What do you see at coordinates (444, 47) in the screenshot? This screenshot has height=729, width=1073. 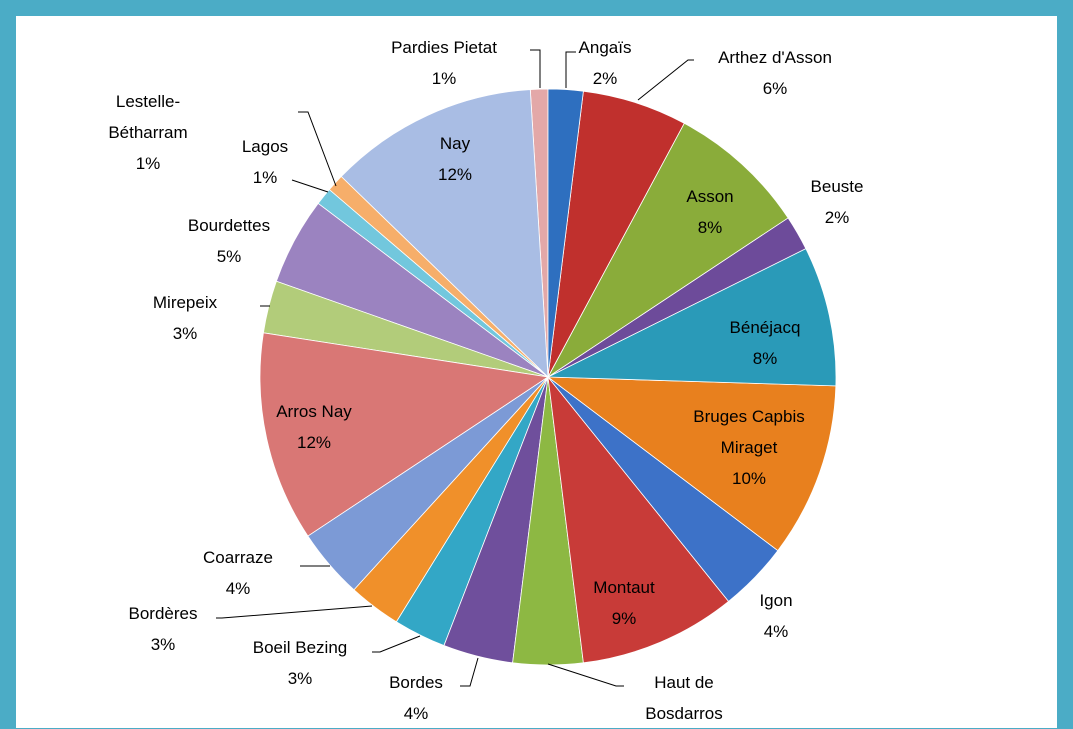 I see `category-label: Pardies Pietat` at bounding box center [444, 47].